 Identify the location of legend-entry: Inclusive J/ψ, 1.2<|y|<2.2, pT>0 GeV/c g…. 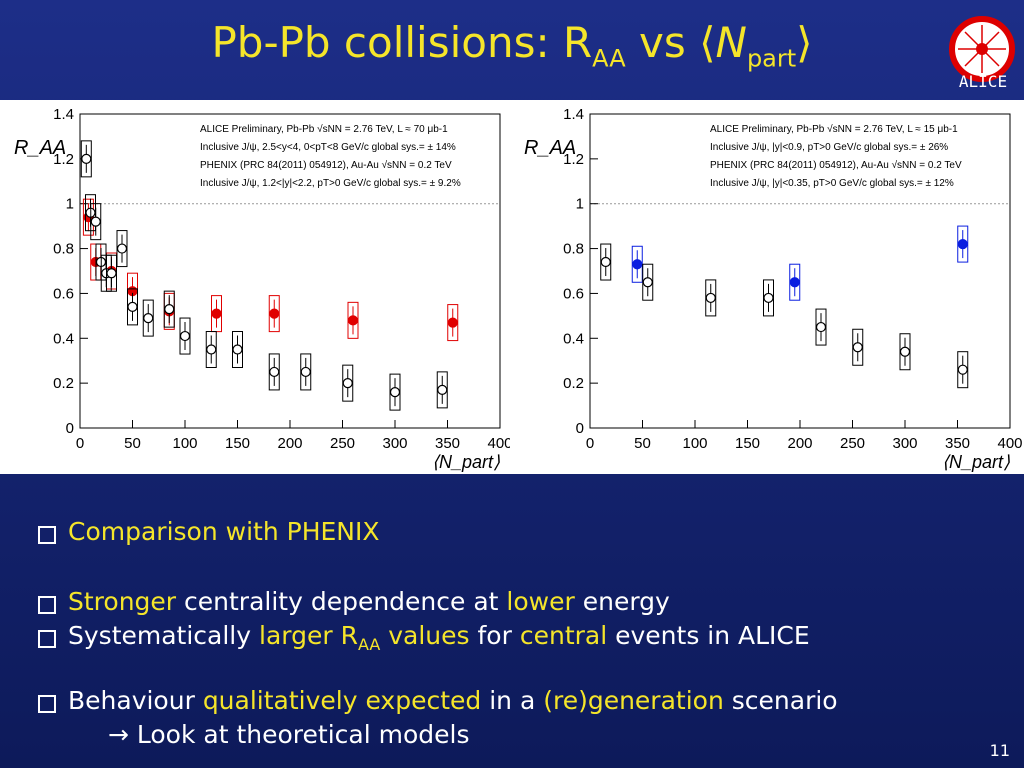
(330, 183).